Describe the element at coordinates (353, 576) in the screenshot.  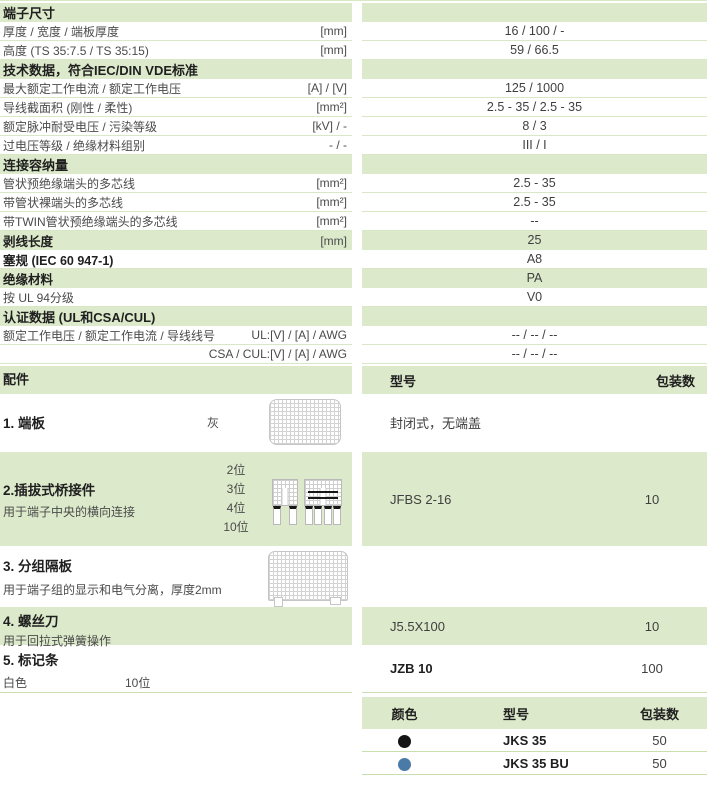
I see `accessory-item-partition: 3. 分组隔板 用于端子组的显示和电气分离，厚度2mm` at that location.